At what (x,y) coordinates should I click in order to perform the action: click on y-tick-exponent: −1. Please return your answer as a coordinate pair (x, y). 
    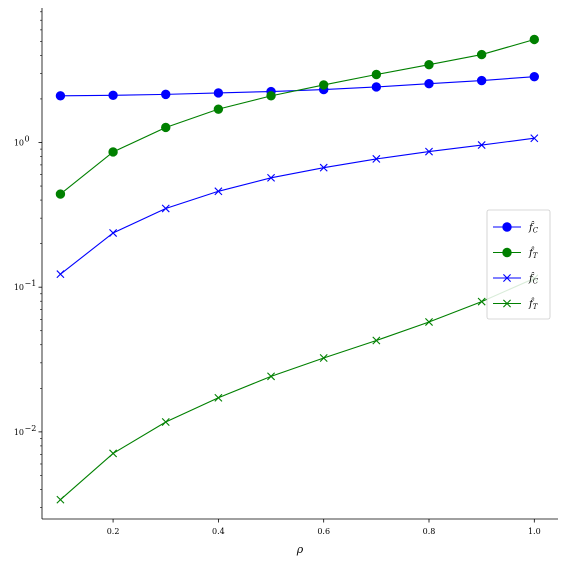
    Looking at the image, I should click on (31, 283).